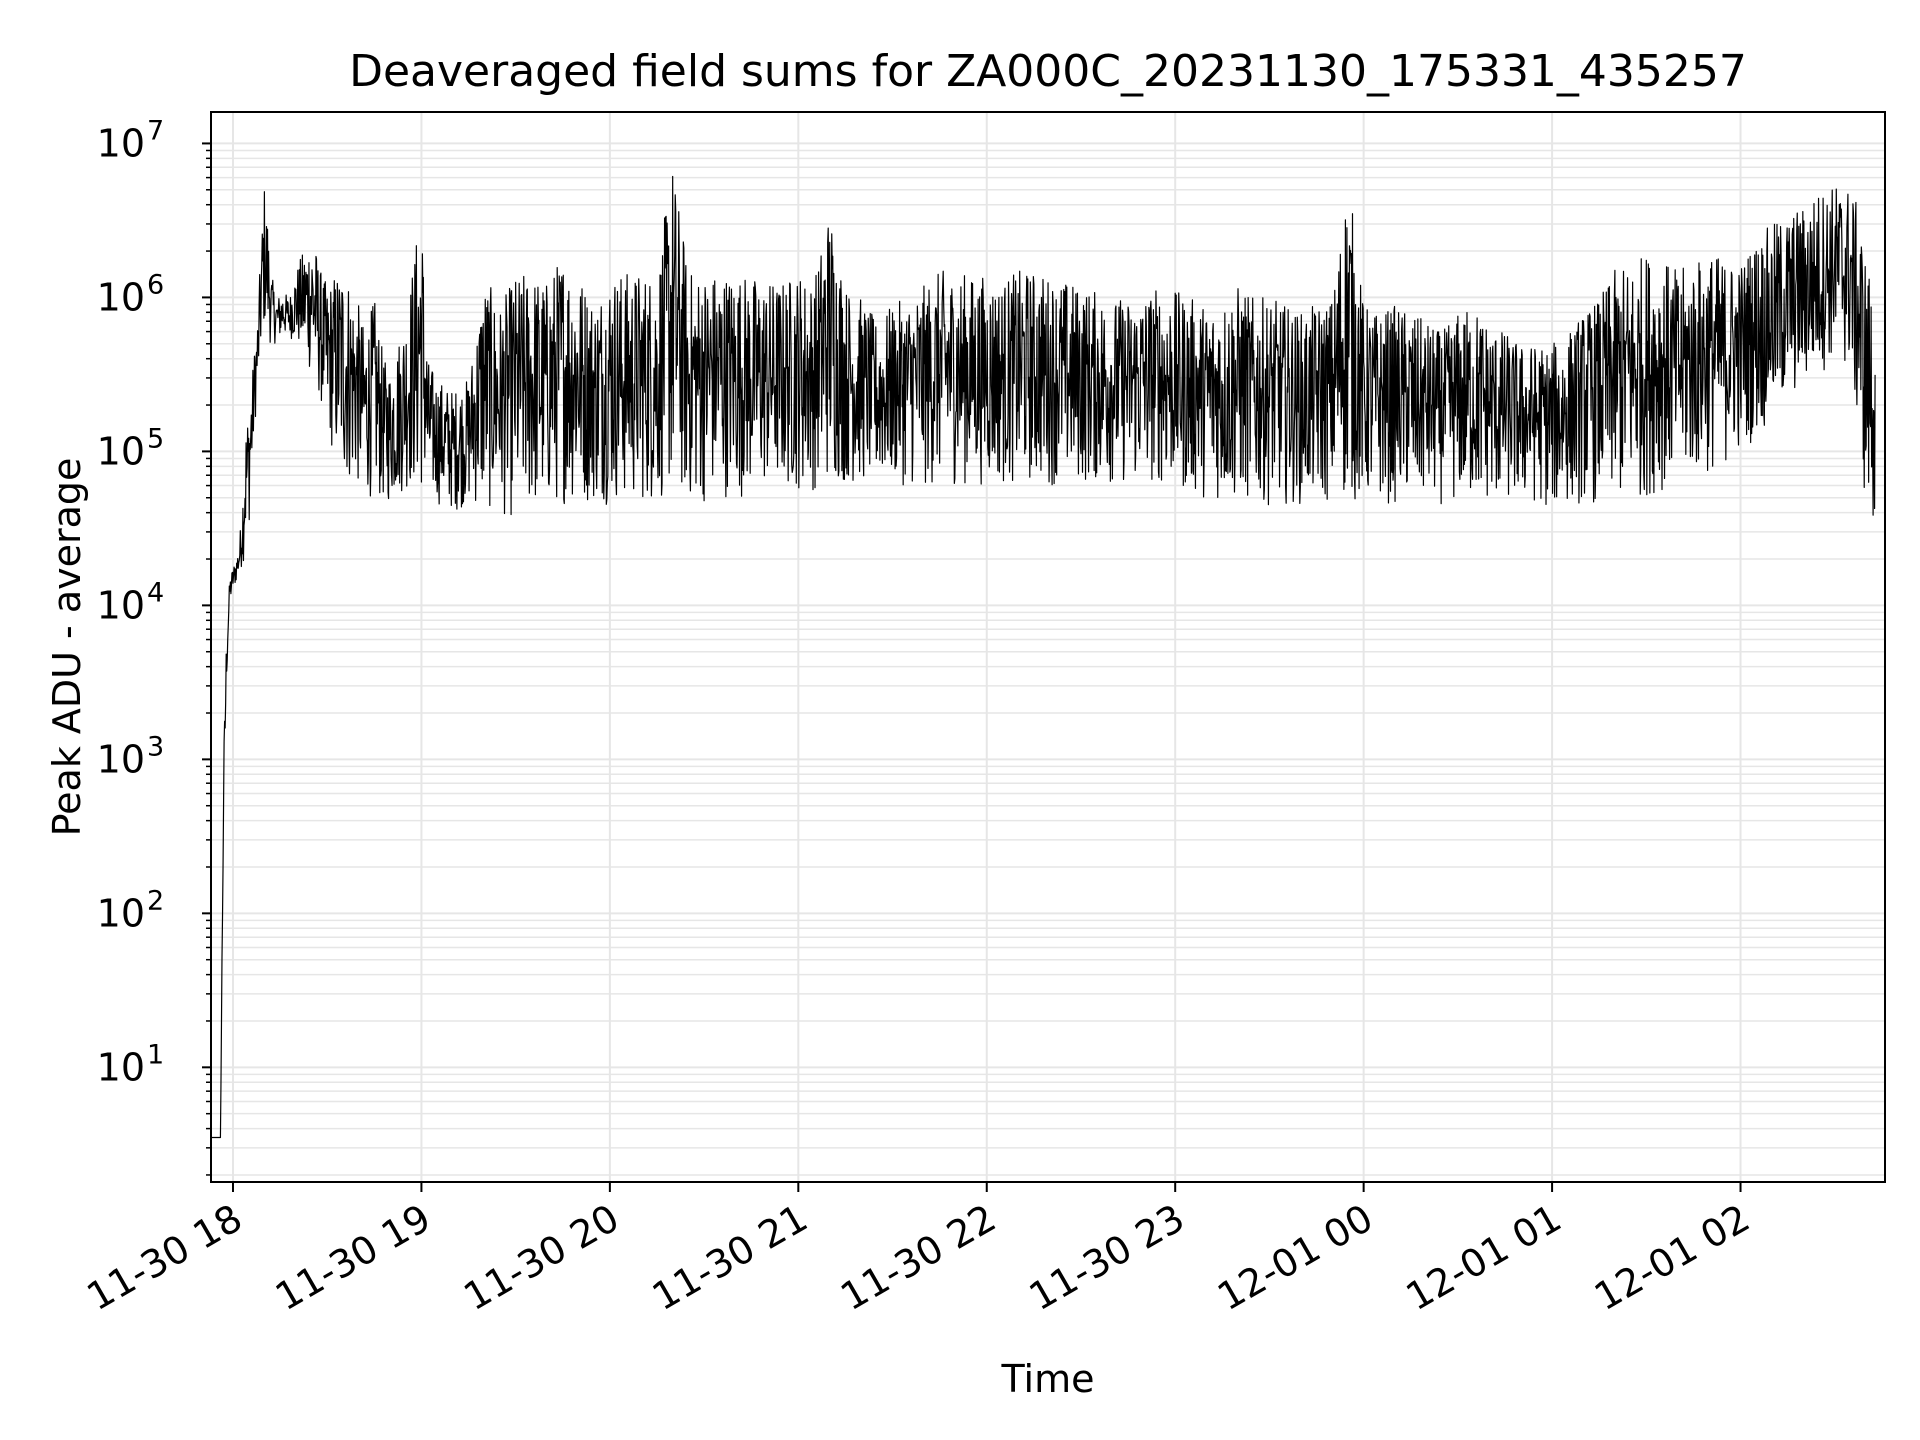 This screenshot has height=1440, width=1920. Describe the element at coordinates (1048, 1379) in the screenshot. I see `x-axis-label: Time` at that location.